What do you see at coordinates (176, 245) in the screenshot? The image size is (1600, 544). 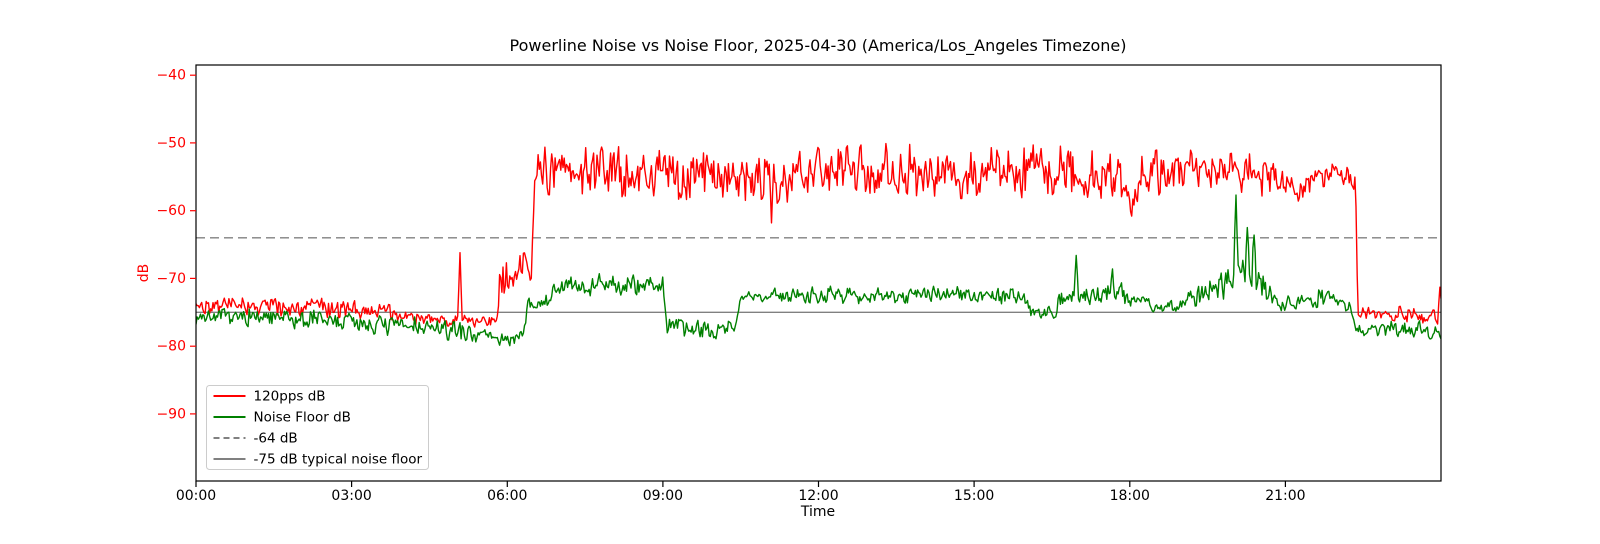 I see `y-axis-ticks: −40 −50 −60 −70 −80 −90` at bounding box center [176, 245].